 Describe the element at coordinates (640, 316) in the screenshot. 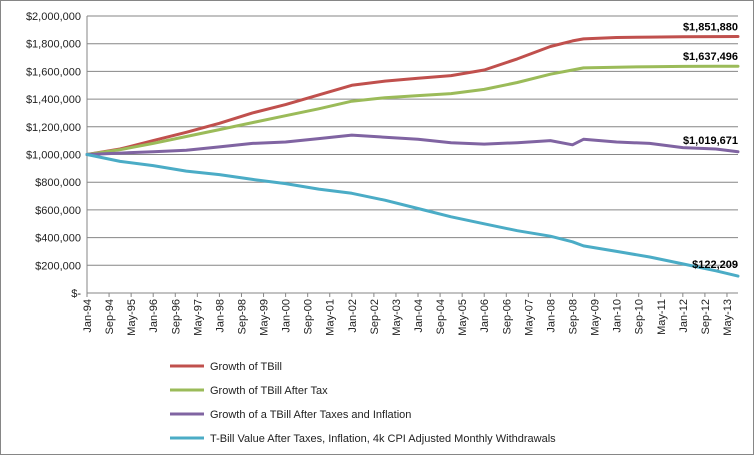

I see `x-tick-label: Sep-10` at that location.